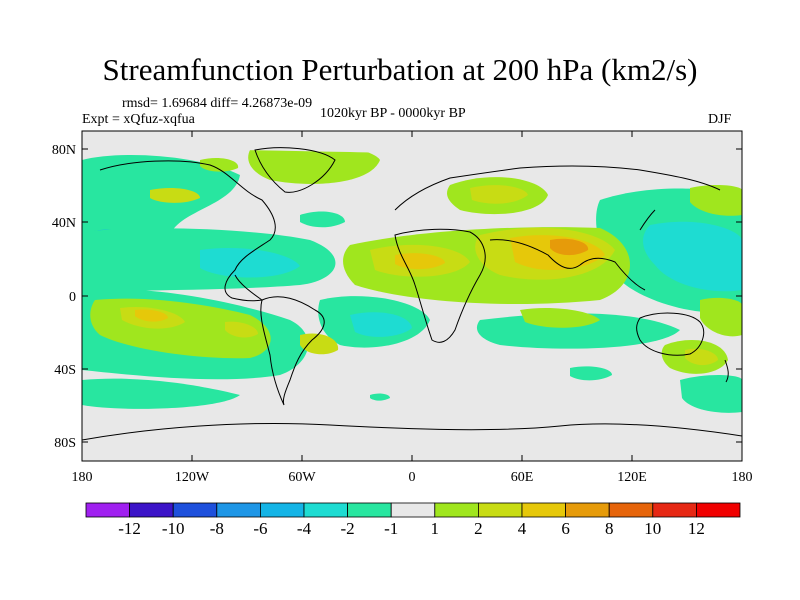  Describe the element at coordinates (393, 113) in the screenshot. I see `period-label: 1020kyr BP - 0000kyr BP` at that location.